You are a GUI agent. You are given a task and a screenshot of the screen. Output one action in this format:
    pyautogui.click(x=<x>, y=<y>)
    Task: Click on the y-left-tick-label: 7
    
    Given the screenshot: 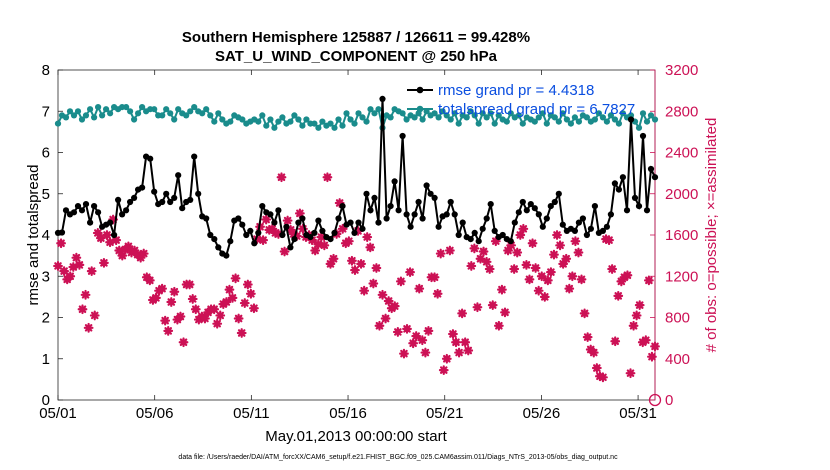 What is the action you would take?
    pyautogui.click(x=46, y=111)
    